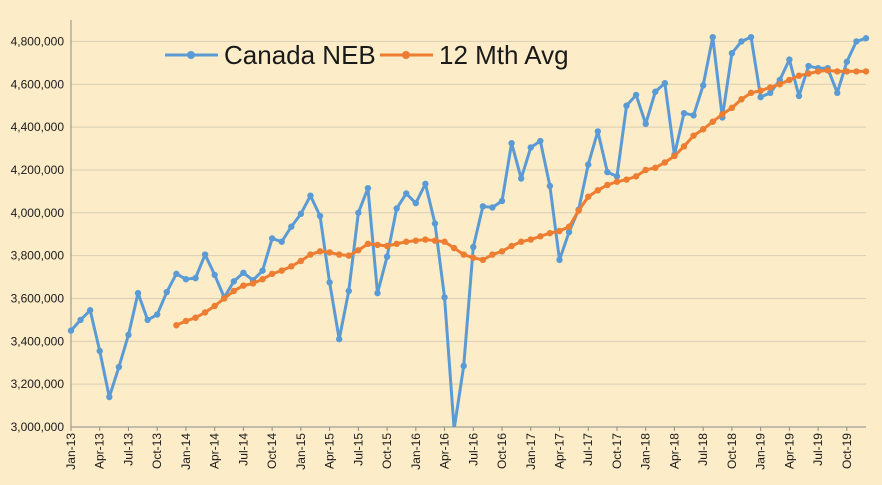 This screenshot has width=882, height=485. Describe the element at coordinates (215, 451) in the screenshot. I see `x-tick-label: Apr-14` at that location.